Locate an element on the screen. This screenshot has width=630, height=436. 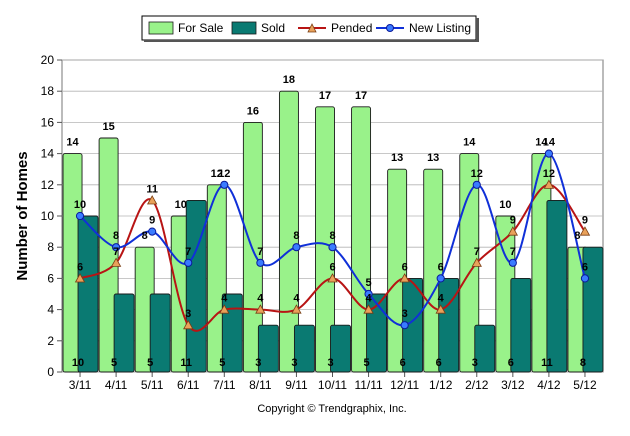
data-label-pended: 11 is located at coordinates (152, 189).